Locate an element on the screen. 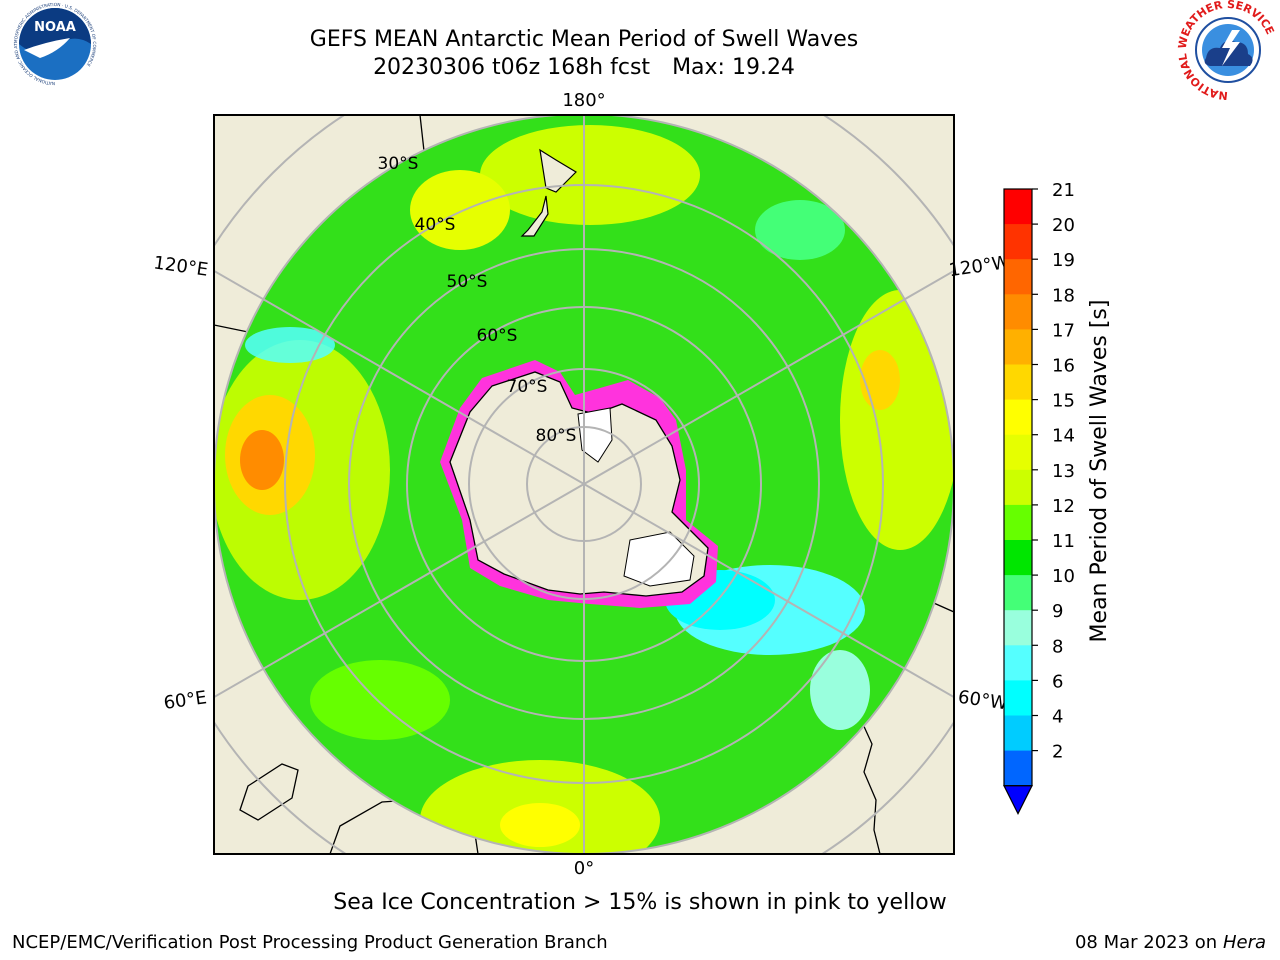 This screenshot has width=1280, height=960. lon-label-60w: 60°W is located at coordinates (983, 701).